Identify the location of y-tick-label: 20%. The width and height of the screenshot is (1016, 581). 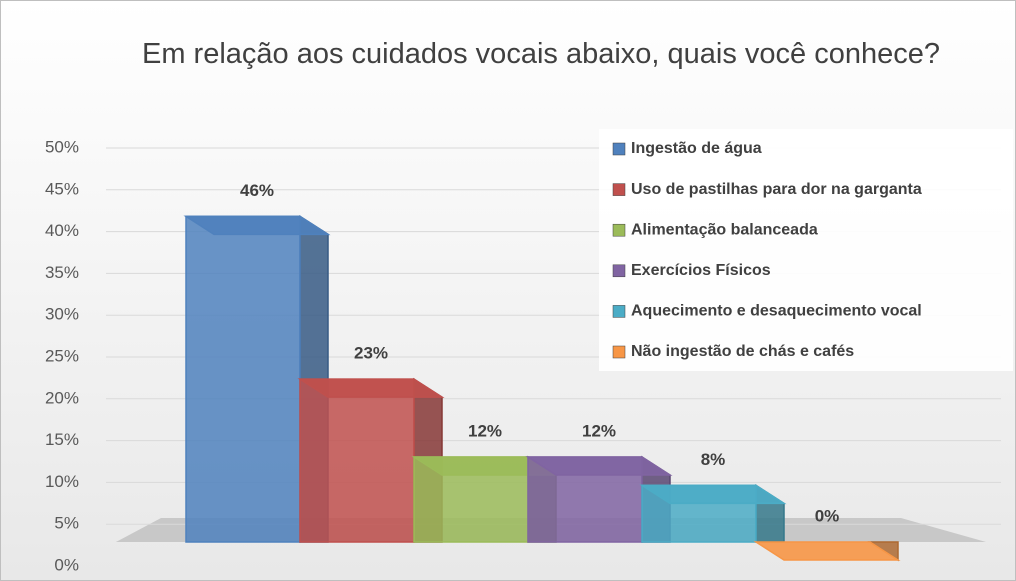
(62, 397).